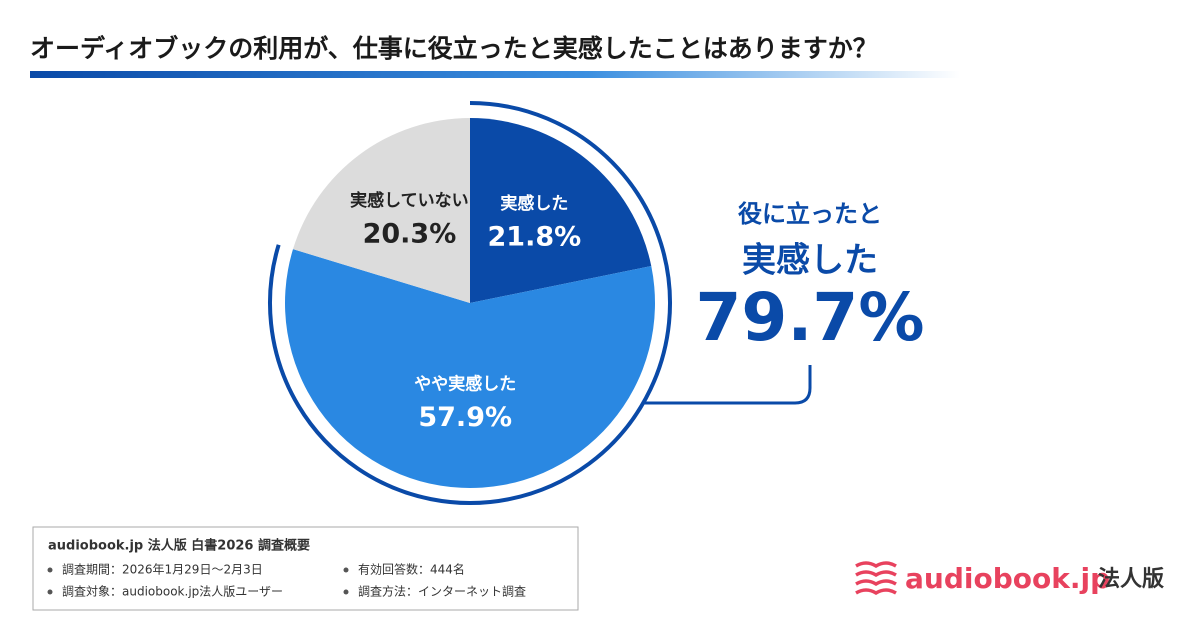 This screenshot has height=628, width=1200. I want to click on slice-label: やや実感した, so click(465, 384).